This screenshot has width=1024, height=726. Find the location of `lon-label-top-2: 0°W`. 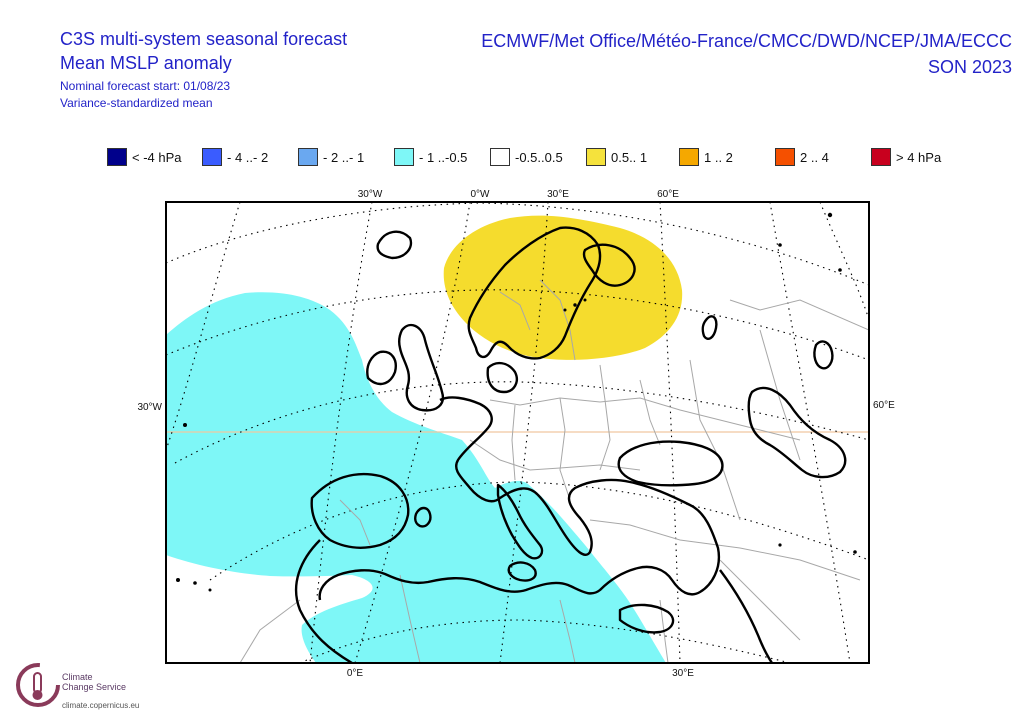

lon-label-top-2: 0°W is located at coordinates (481, 194).